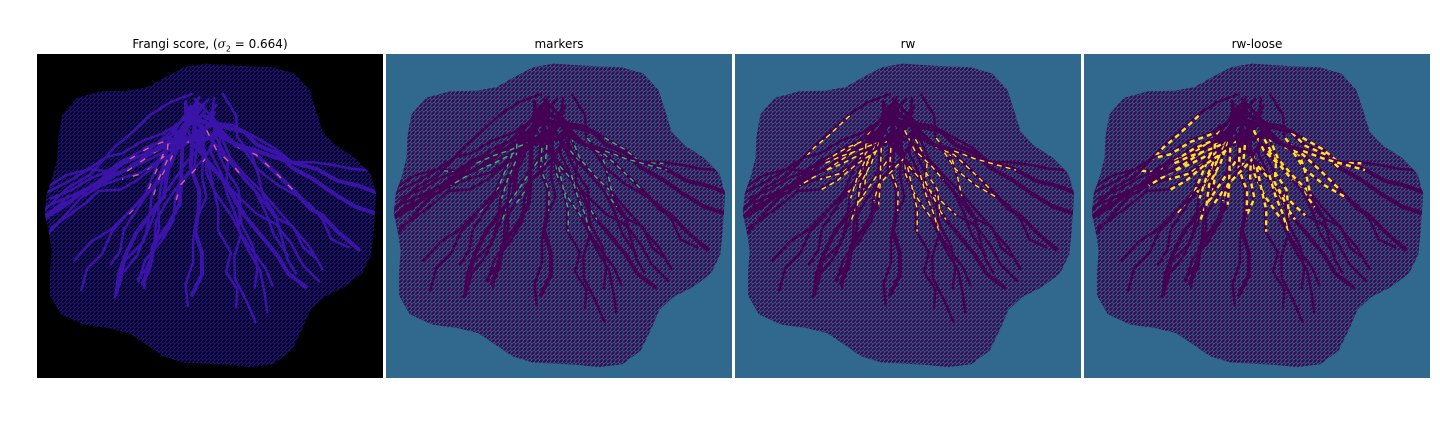 This screenshot has width=1440, height=432. What do you see at coordinates (1257, 44) in the screenshot?
I see `panel-title-rw-loose: rw-loose` at bounding box center [1257, 44].